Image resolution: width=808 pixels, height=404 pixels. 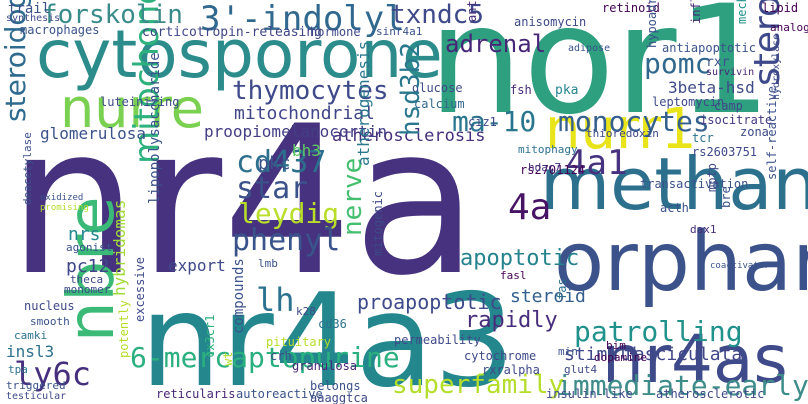 What do you see at coordinates (437, 15) in the screenshot?
I see `word-txndc5: txndc5` at bounding box center [437, 15].